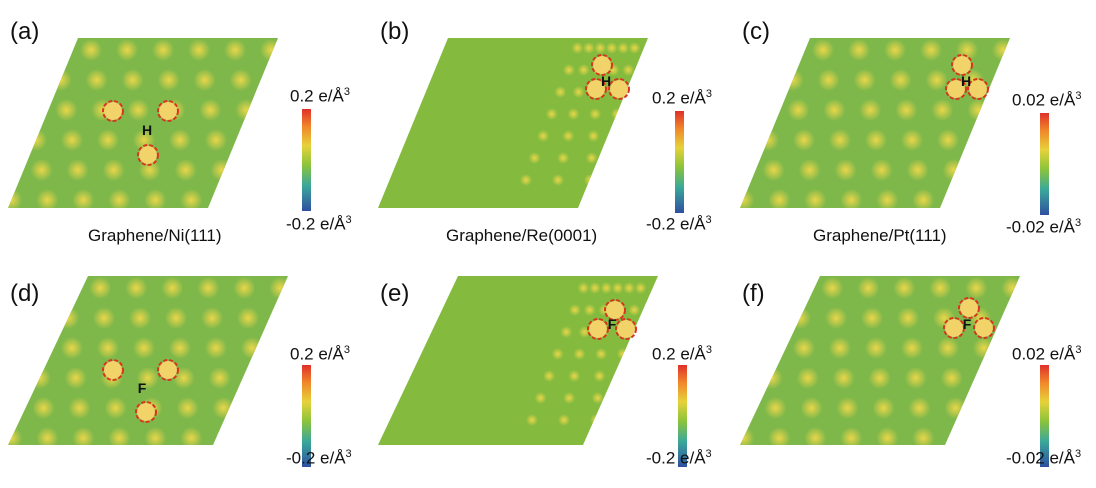 This screenshot has height=488, width=1096. Describe the element at coordinates (395, 293) in the screenshot. I see `panel-label: (e)` at that location.